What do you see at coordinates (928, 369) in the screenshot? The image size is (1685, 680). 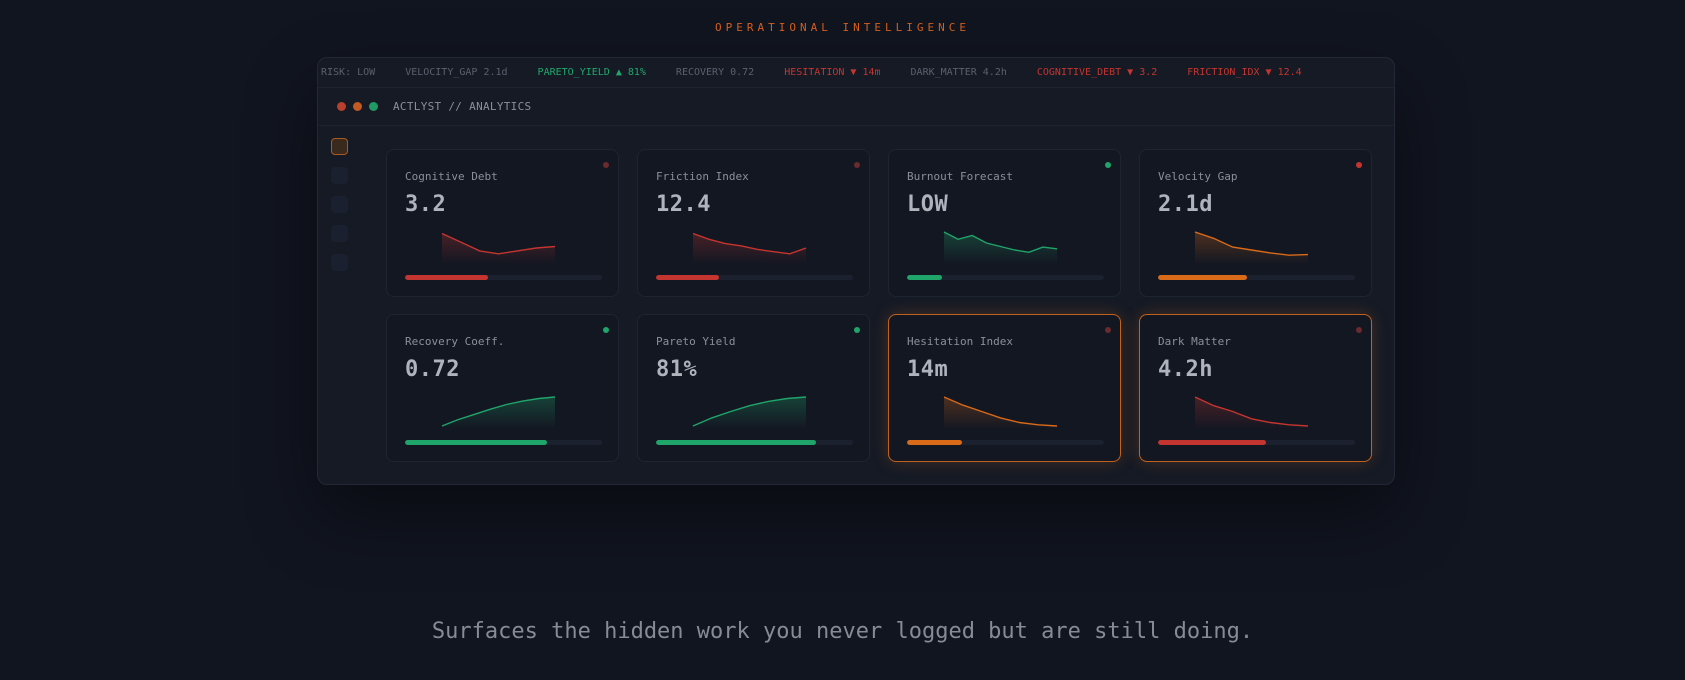 I see `metric-value: 14m` at bounding box center [928, 369].